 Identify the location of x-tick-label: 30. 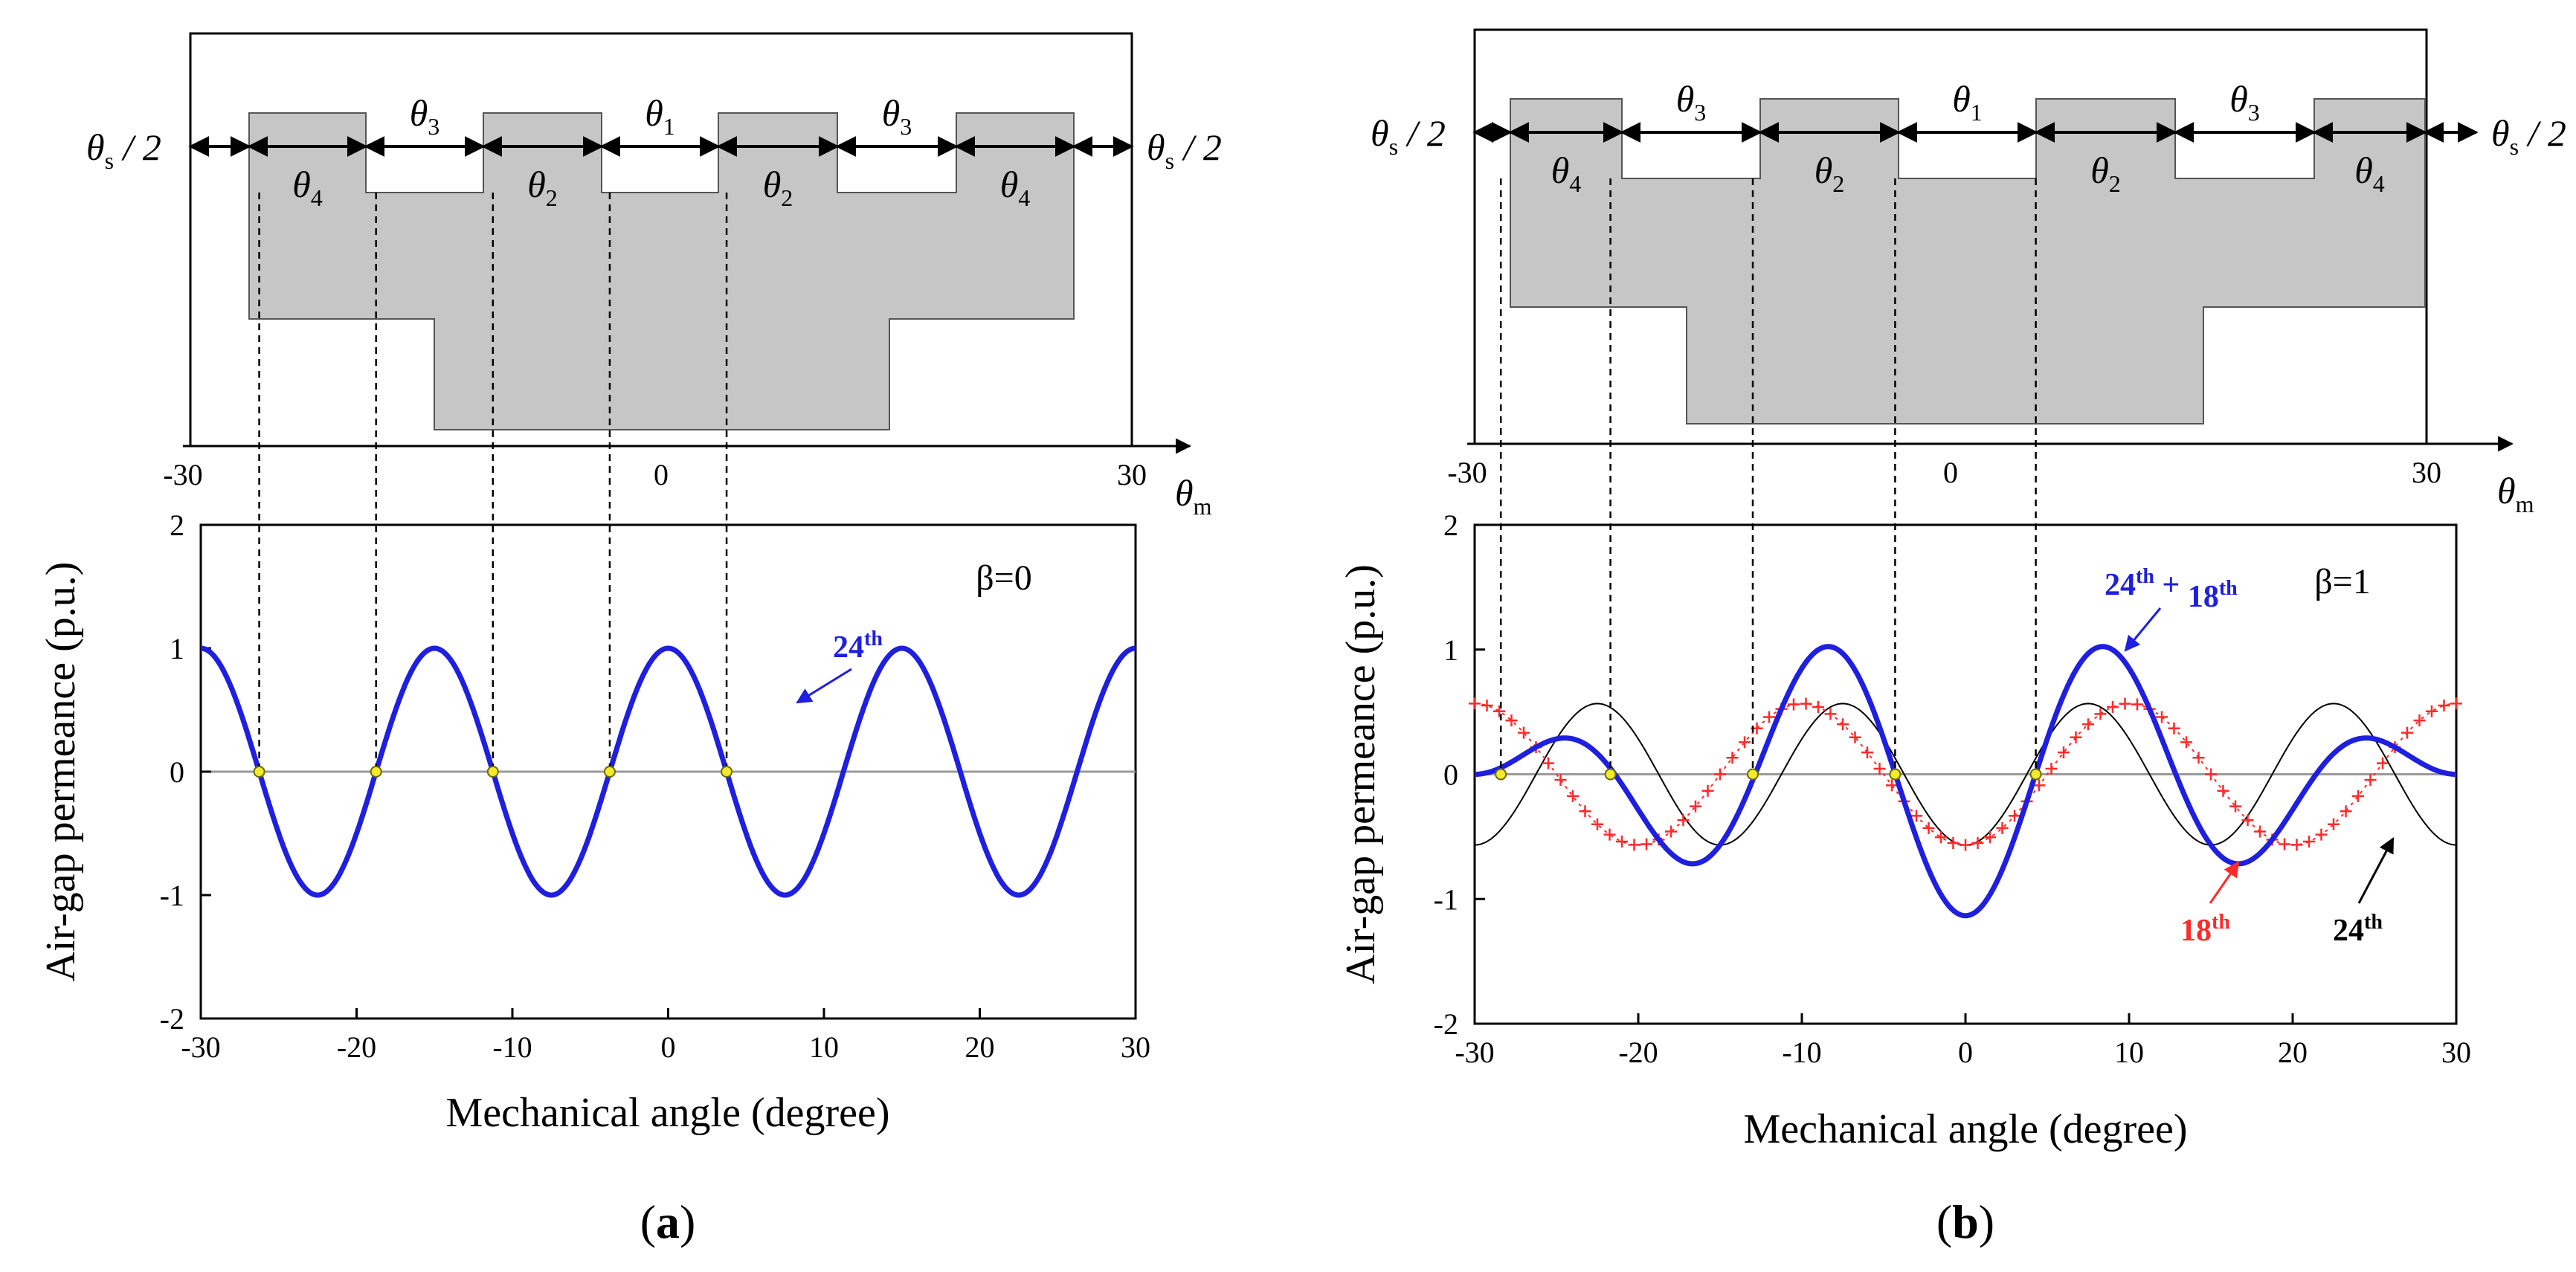
(1135, 1047).